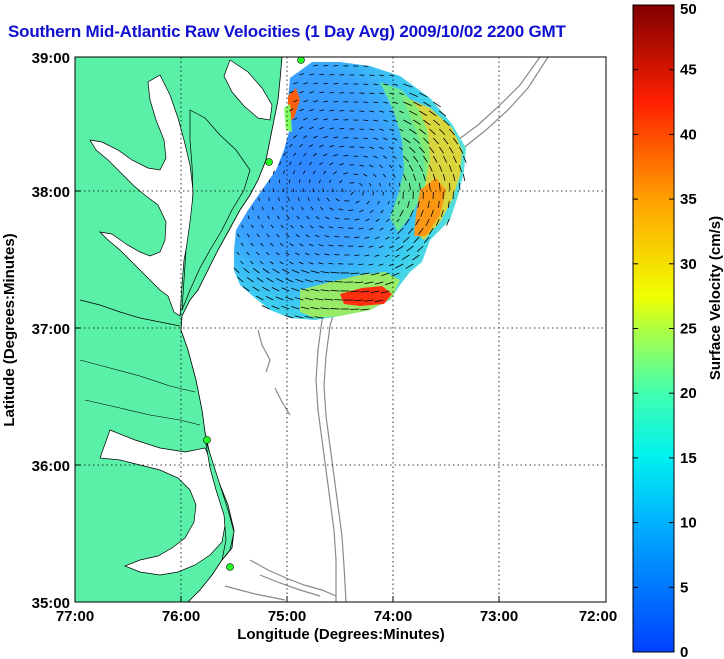  I want to click on colorbar-tick-label: 50, so click(688, 9).